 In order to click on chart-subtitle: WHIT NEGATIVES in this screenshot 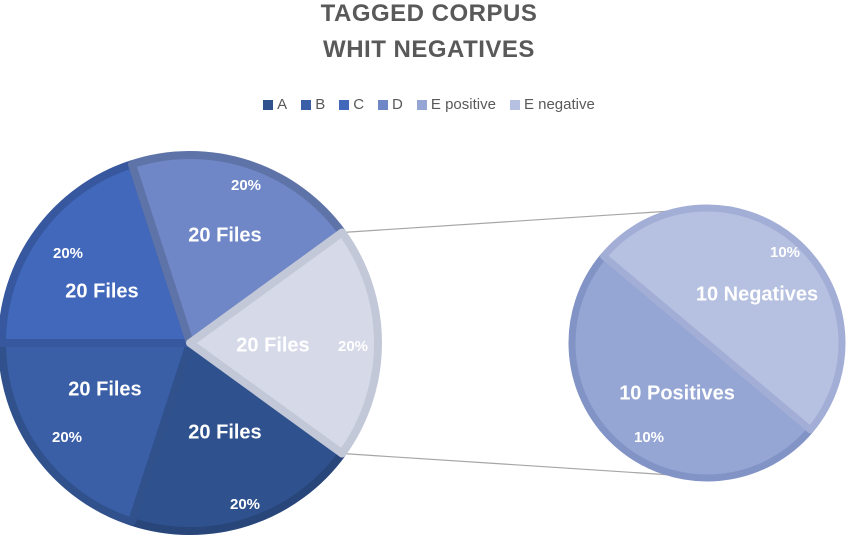, I will do `click(429, 49)`.